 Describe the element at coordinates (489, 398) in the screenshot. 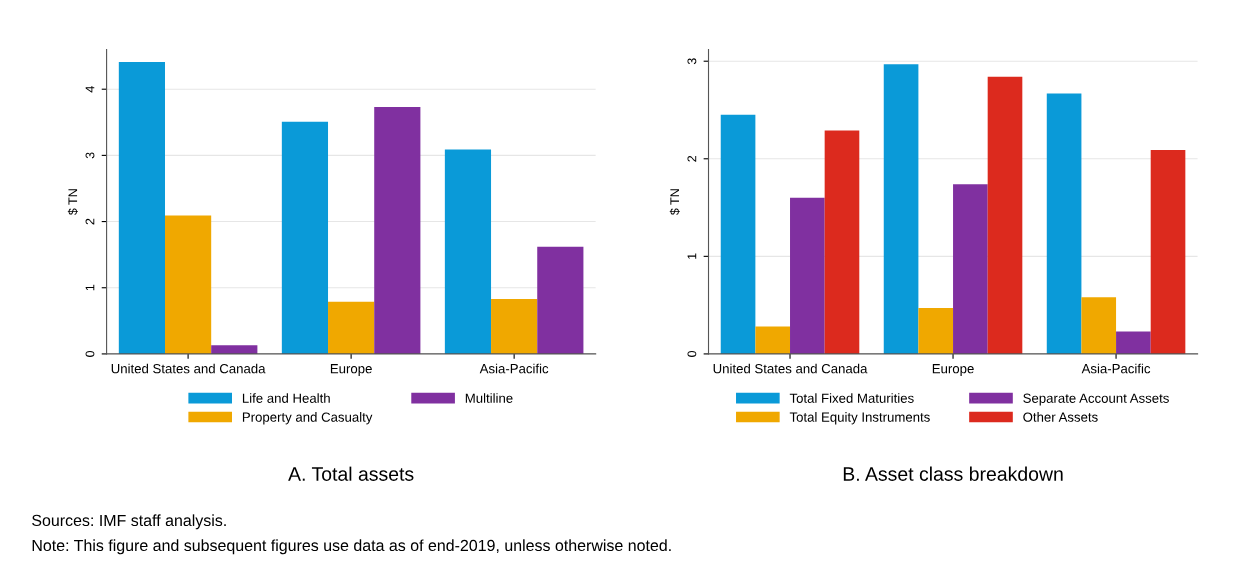

I see `legend-label: Multiline` at that location.